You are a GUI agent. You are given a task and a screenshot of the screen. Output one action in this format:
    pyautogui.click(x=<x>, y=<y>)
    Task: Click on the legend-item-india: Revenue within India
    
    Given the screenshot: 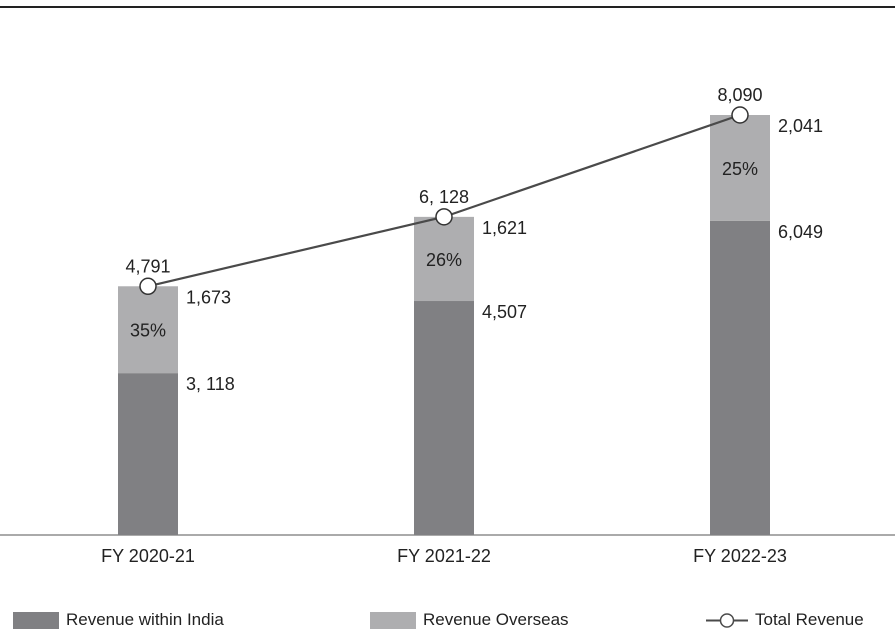 What is the action you would take?
    pyautogui.click(x=118, y=620)
    